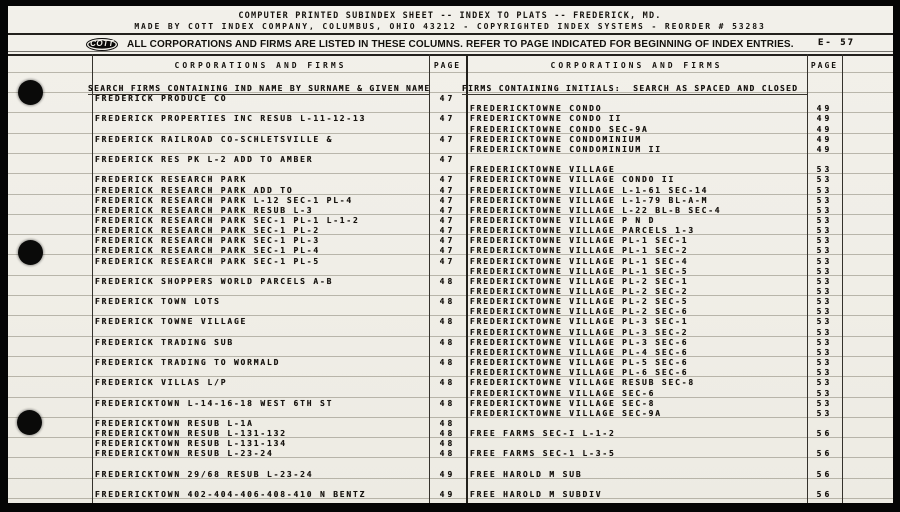  Describe the element at coordinates (174, 423) in the screenshot. I see `firm-name: FREDERICKTOWN RESUB L-1A` at that location.